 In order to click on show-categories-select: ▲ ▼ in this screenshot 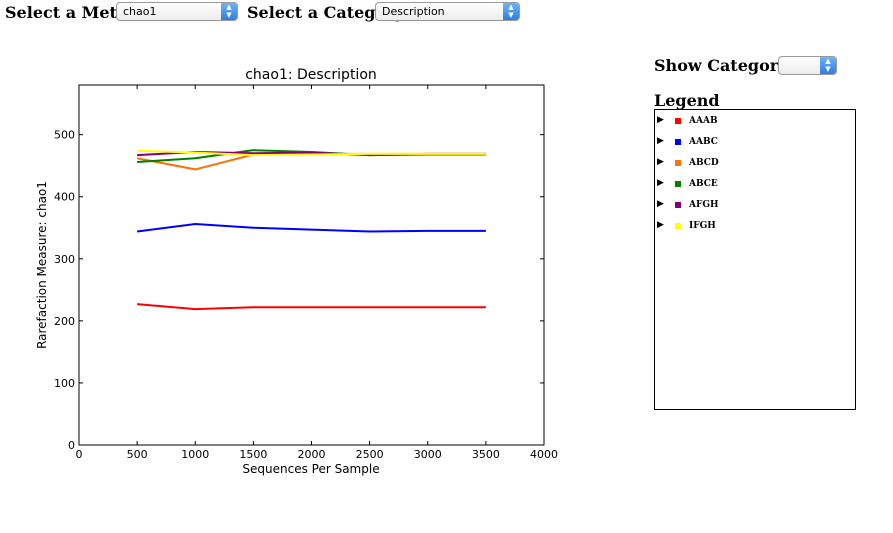, I will do `click(807, 65)`.